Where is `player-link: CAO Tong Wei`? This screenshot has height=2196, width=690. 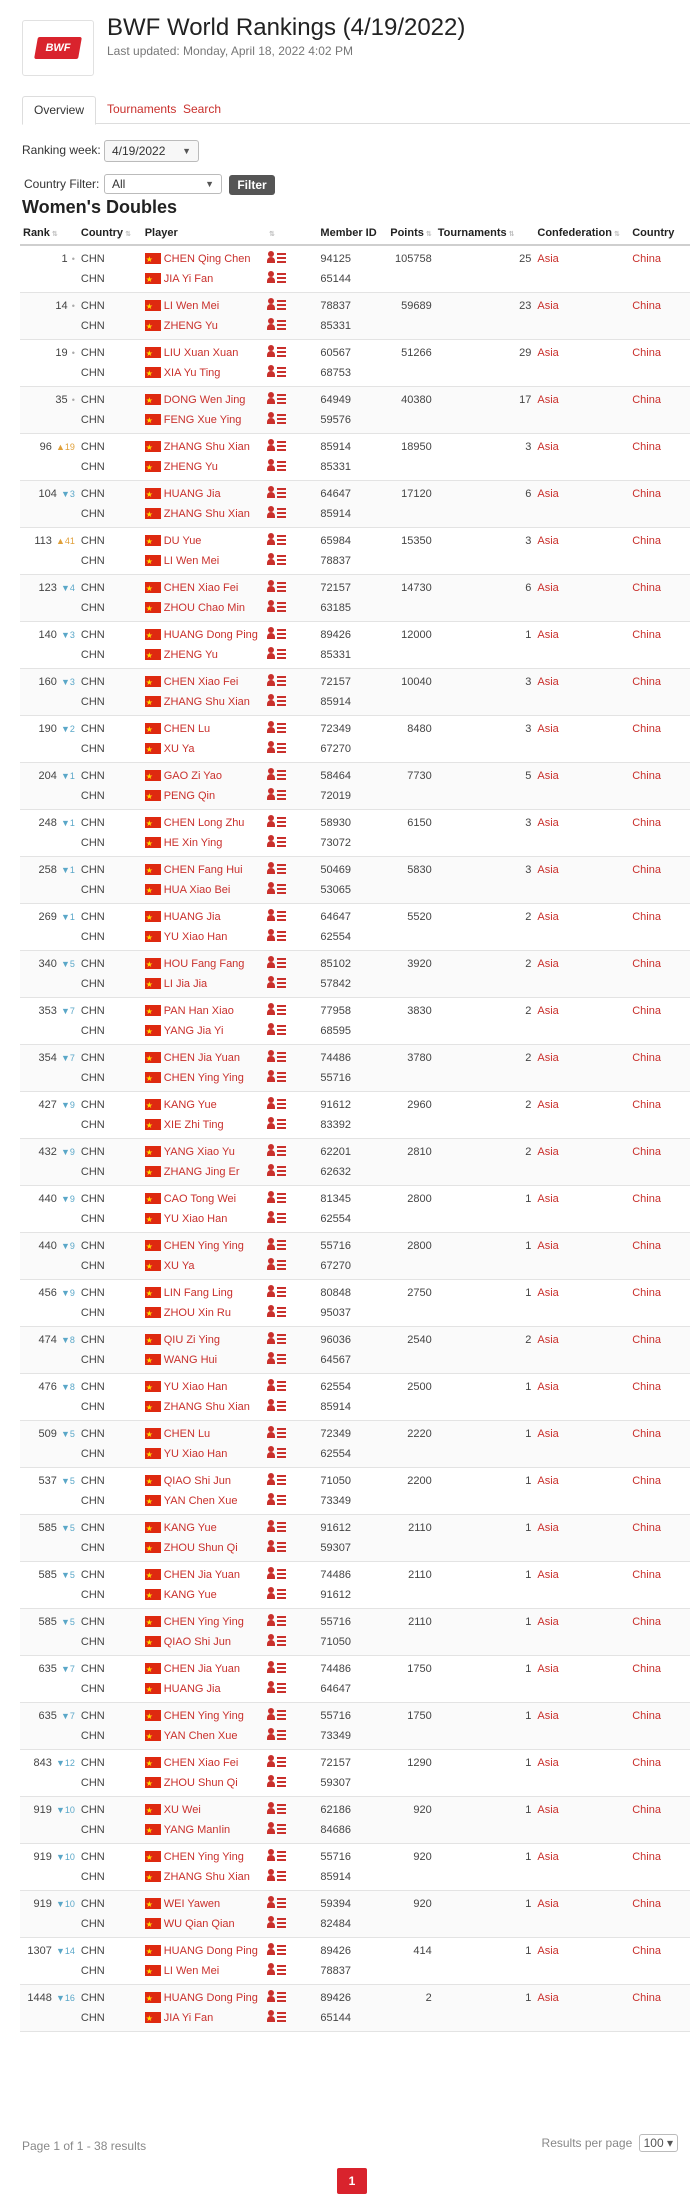
player-link: CAO Tong Wei is located at coordinates (200, 1199).